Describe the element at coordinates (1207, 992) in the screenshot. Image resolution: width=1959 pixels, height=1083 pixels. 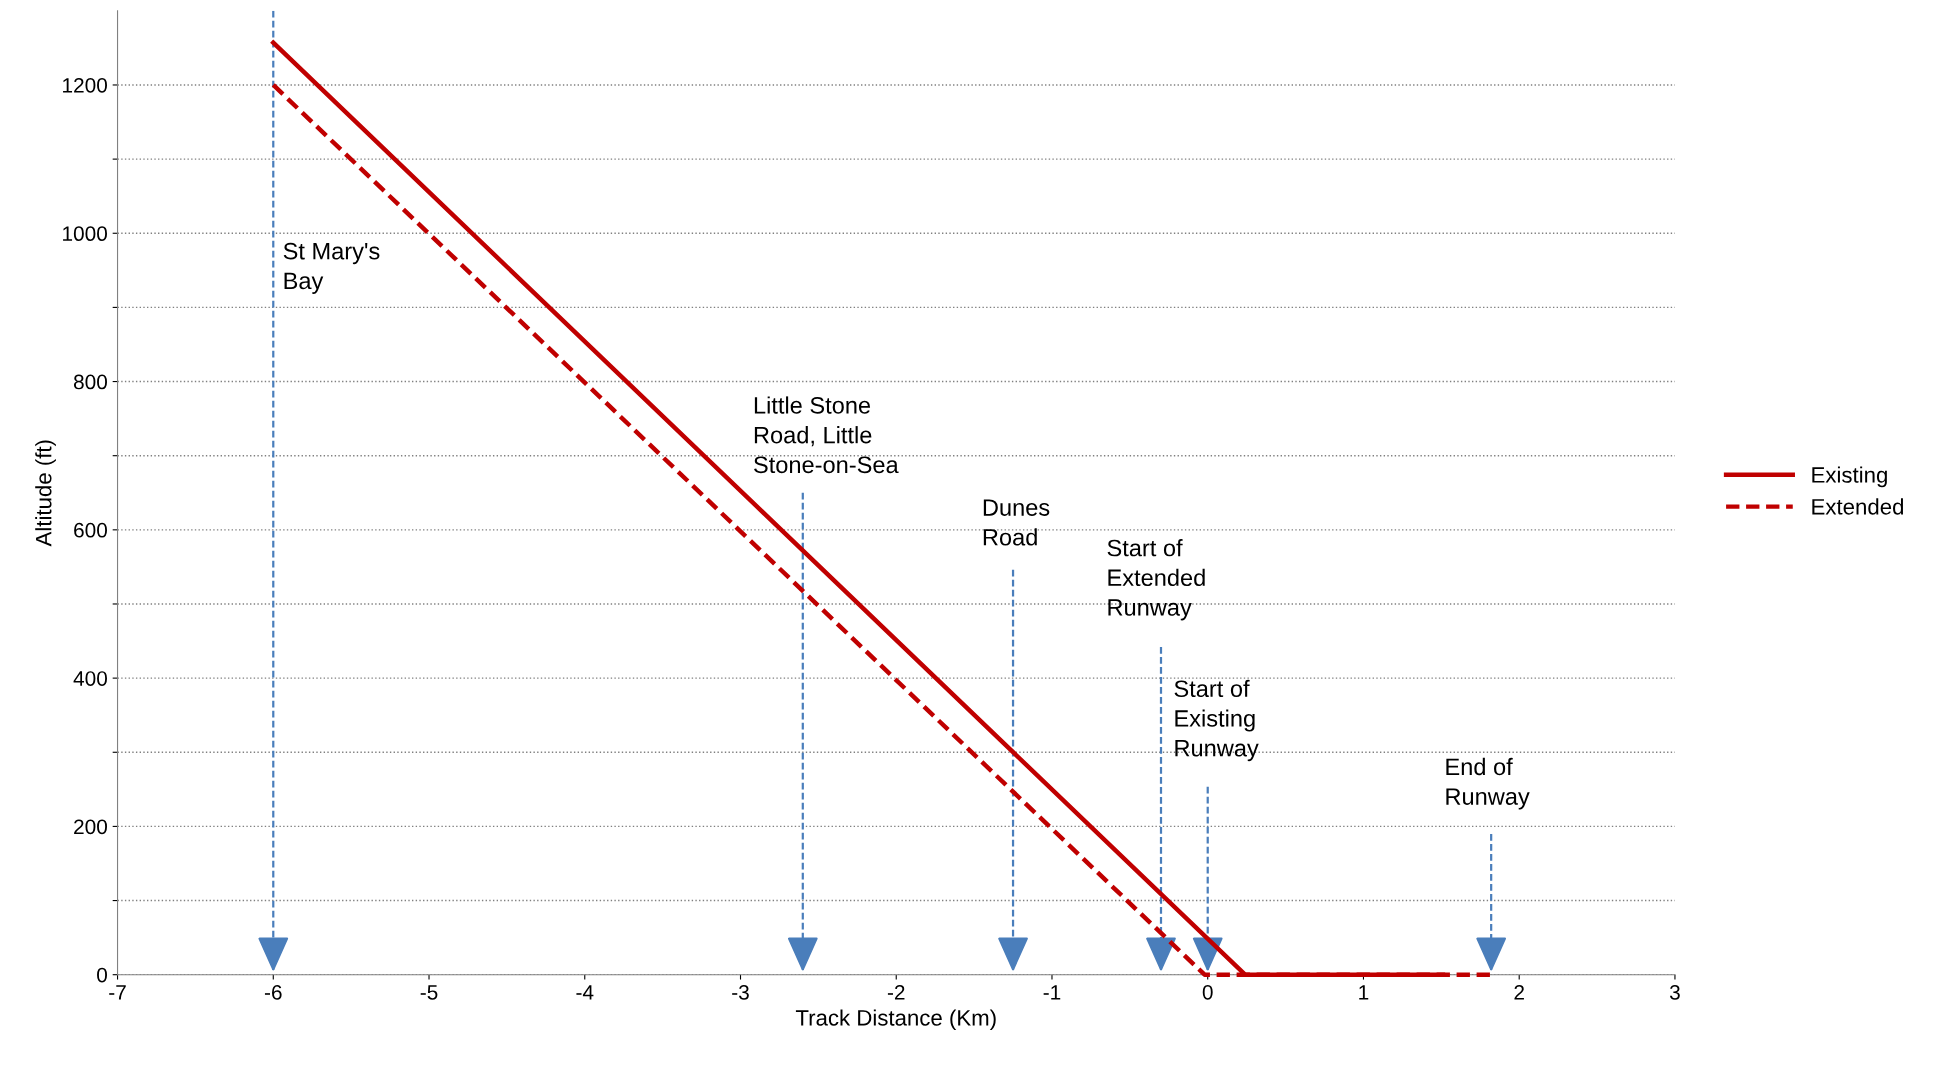
I see `x-tick-label: 0` at that location.